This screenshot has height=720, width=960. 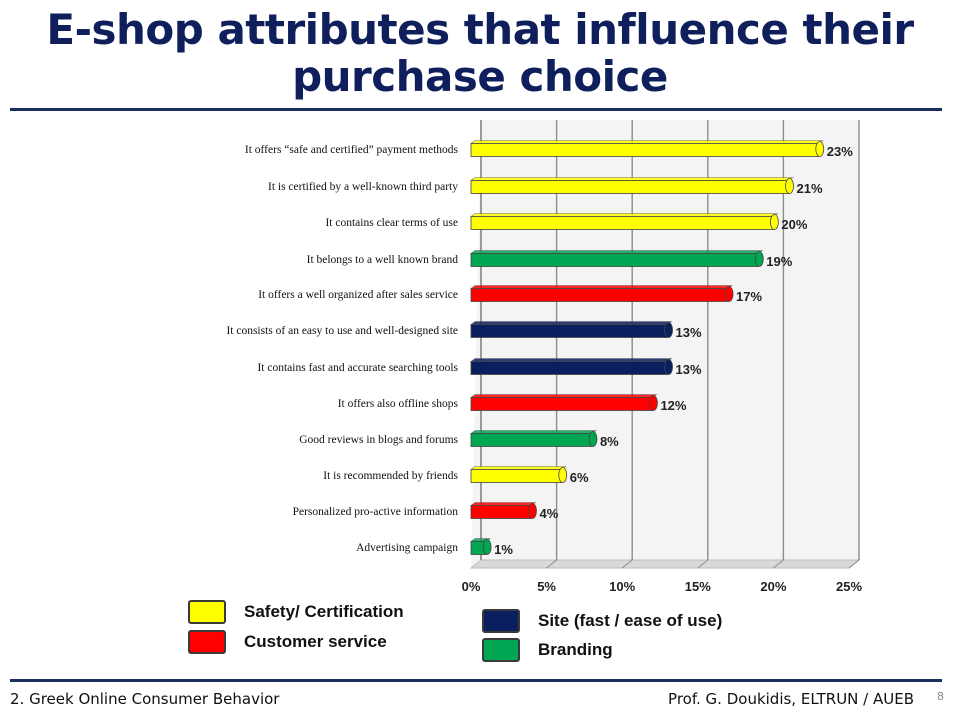 I want to click on x-tick-label: 20%, so click(x=773, y=586).